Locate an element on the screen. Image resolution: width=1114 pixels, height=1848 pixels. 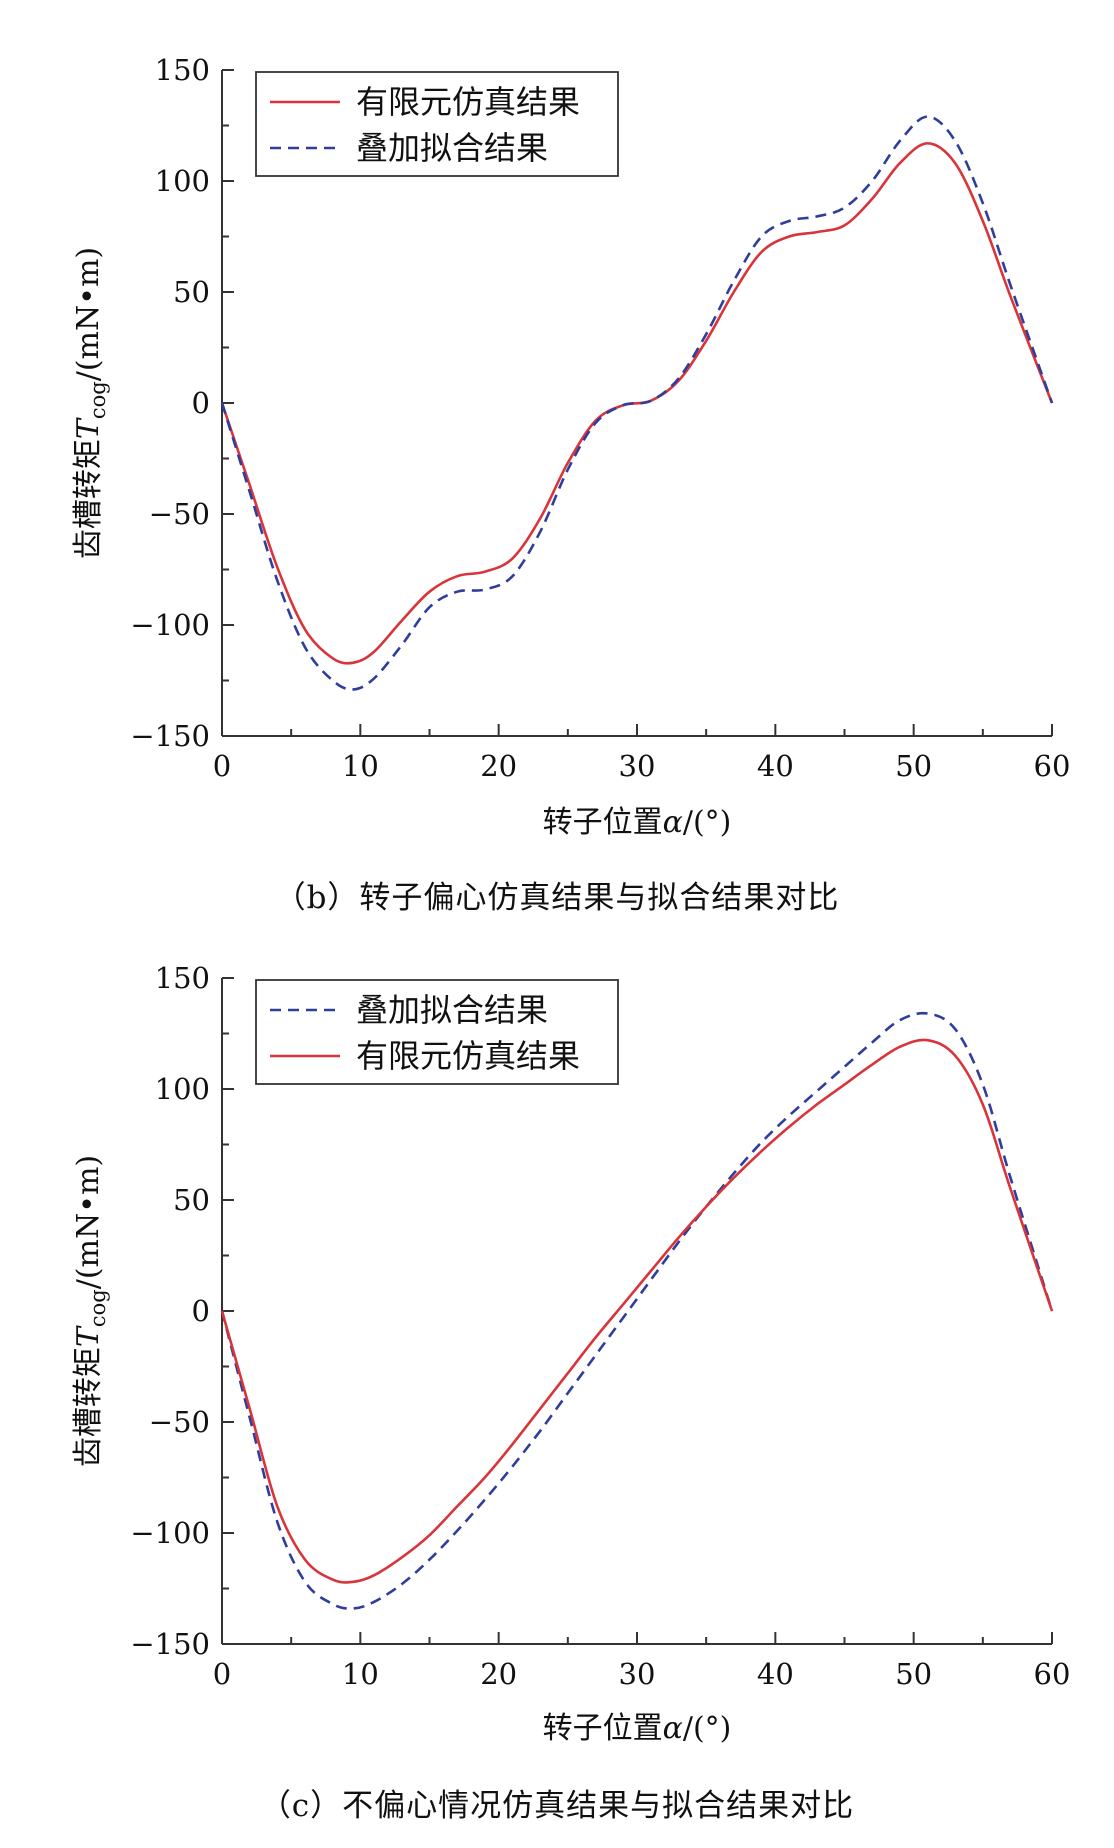
figure-caption: （b）转子偏心仿真结果与拟合结果对比 is located at coordinates (557, 898).